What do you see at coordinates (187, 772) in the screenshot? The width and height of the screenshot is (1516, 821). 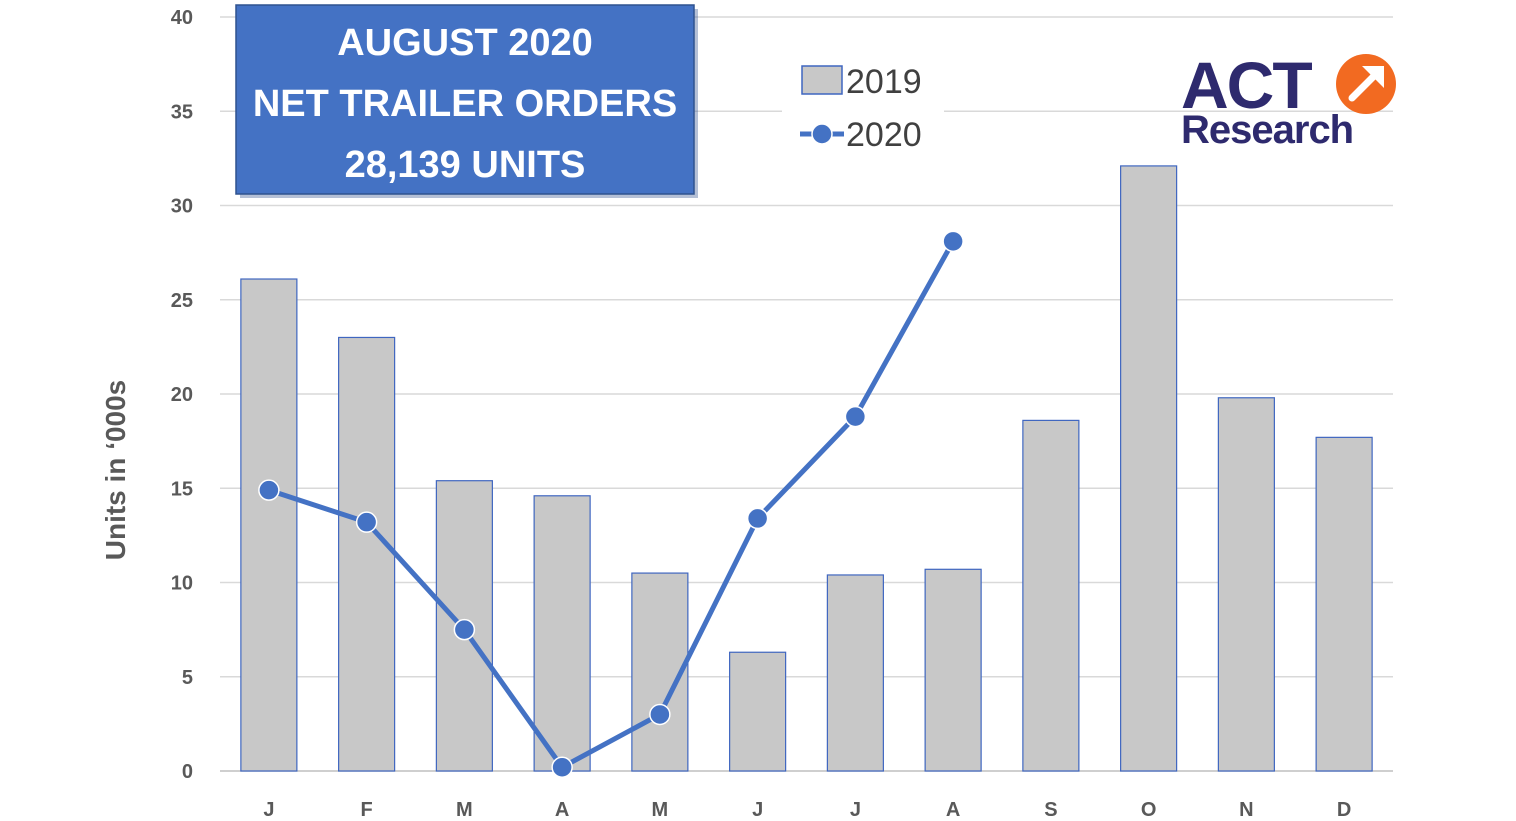 I see `y-tick-label: 0` at bounding box center [187, 772].